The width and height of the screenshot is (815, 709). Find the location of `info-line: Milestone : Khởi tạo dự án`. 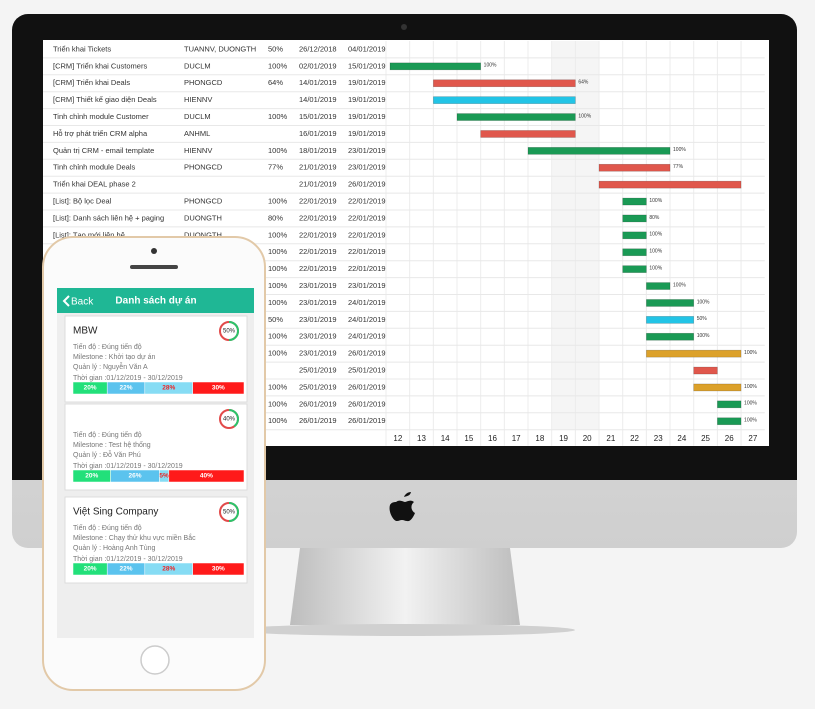

info-line: Milestone : Khởi tạo dự án is located at coordinates (114, 357).